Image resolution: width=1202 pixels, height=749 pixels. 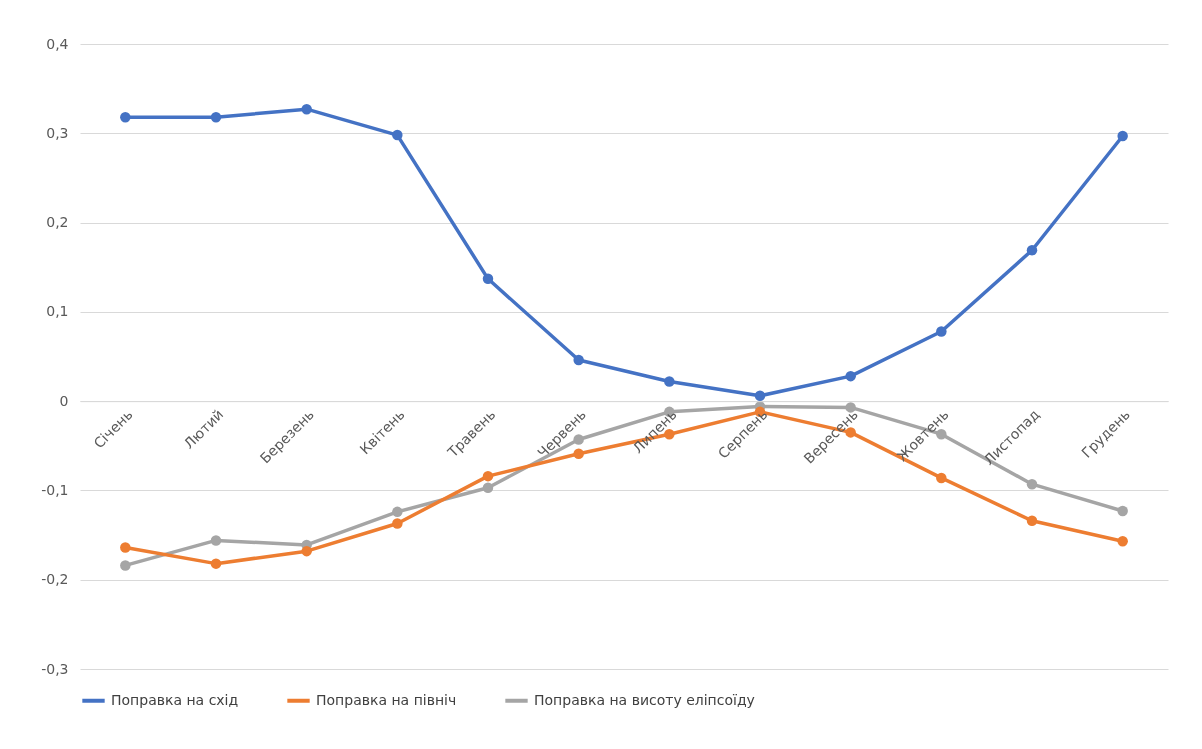 What do you see at coordinates (57, 43) in the screenshot?
I see `y-tick-label: 0,4` at bounding box center [57, 43].